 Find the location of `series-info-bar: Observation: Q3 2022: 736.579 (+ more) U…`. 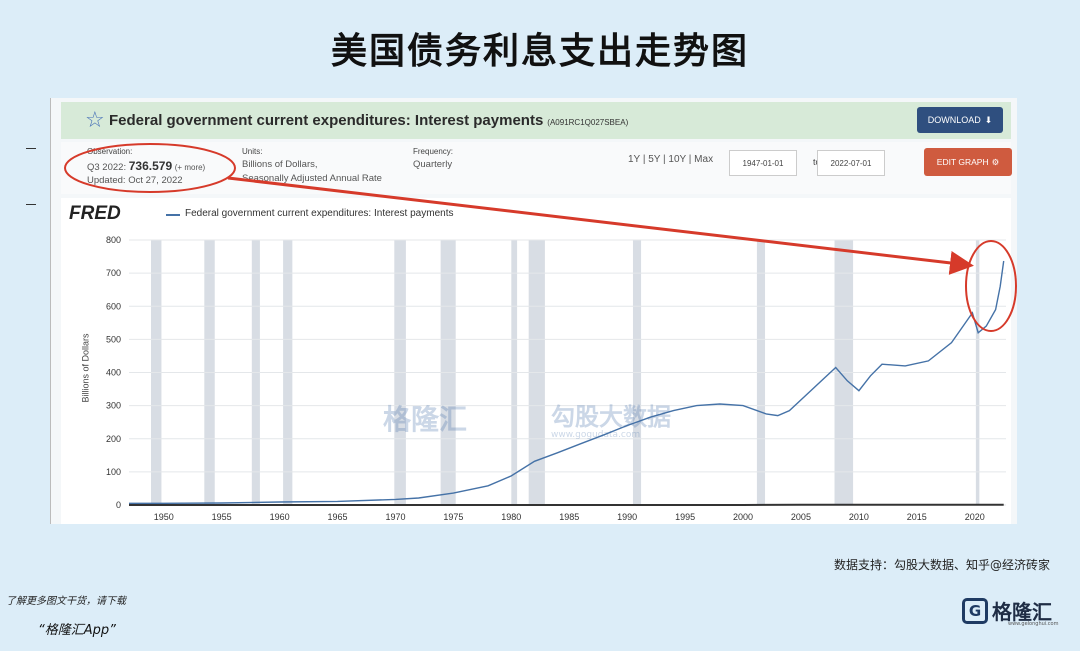

series-info-bar: Observation: Q3 2022: 736.579 (+ more) U… is located at coordinates (536, 168).